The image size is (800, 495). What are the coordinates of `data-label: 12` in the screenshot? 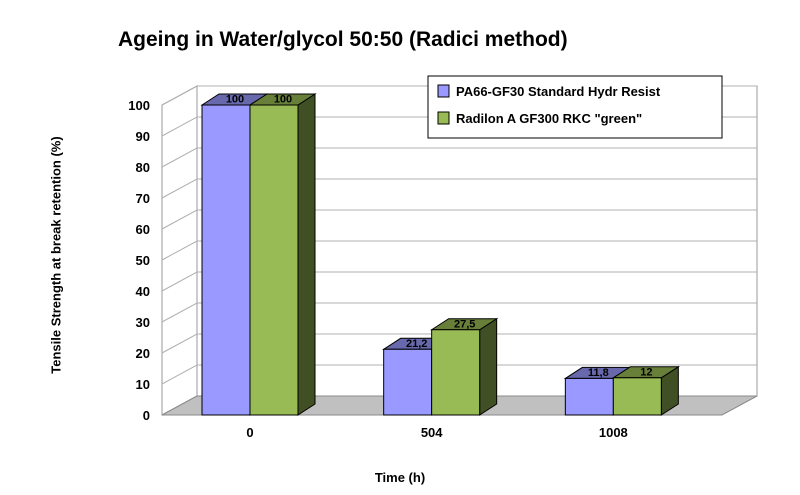 It's located at (646, 372).